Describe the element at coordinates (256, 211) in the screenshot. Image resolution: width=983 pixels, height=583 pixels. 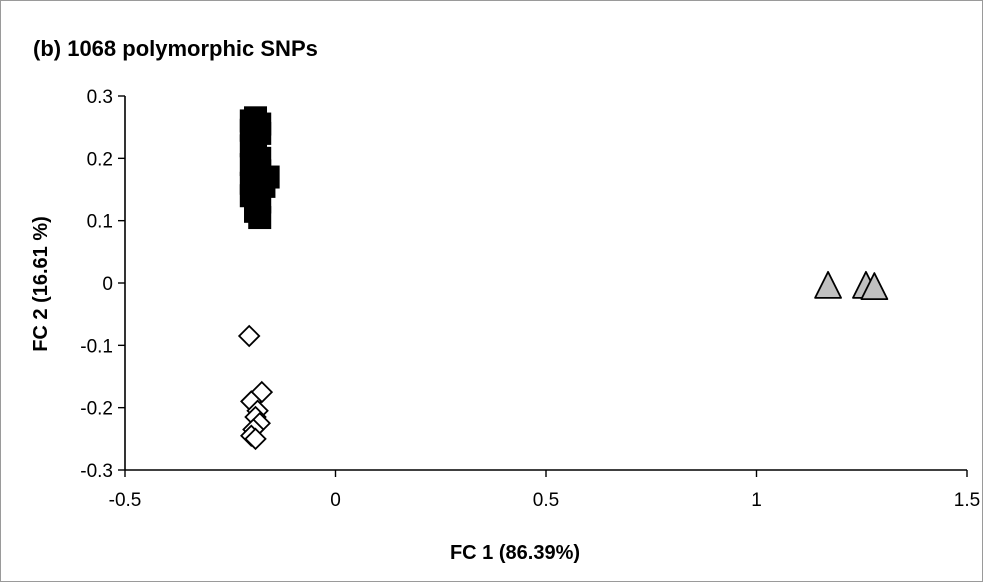
I see `square-marker` at that location.